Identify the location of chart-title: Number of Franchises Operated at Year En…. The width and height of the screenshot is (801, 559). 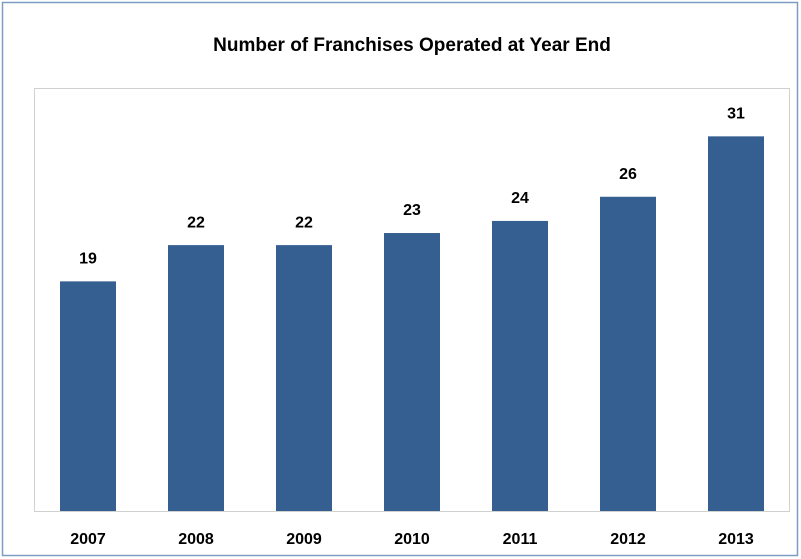
(412, 45).